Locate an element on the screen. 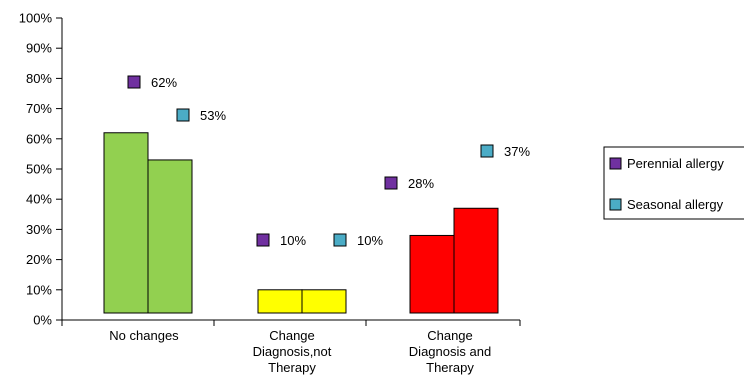 This screenshot has height=380, width=744. x-tick-label: Diagnosis and is located at coordinates (450, 351).